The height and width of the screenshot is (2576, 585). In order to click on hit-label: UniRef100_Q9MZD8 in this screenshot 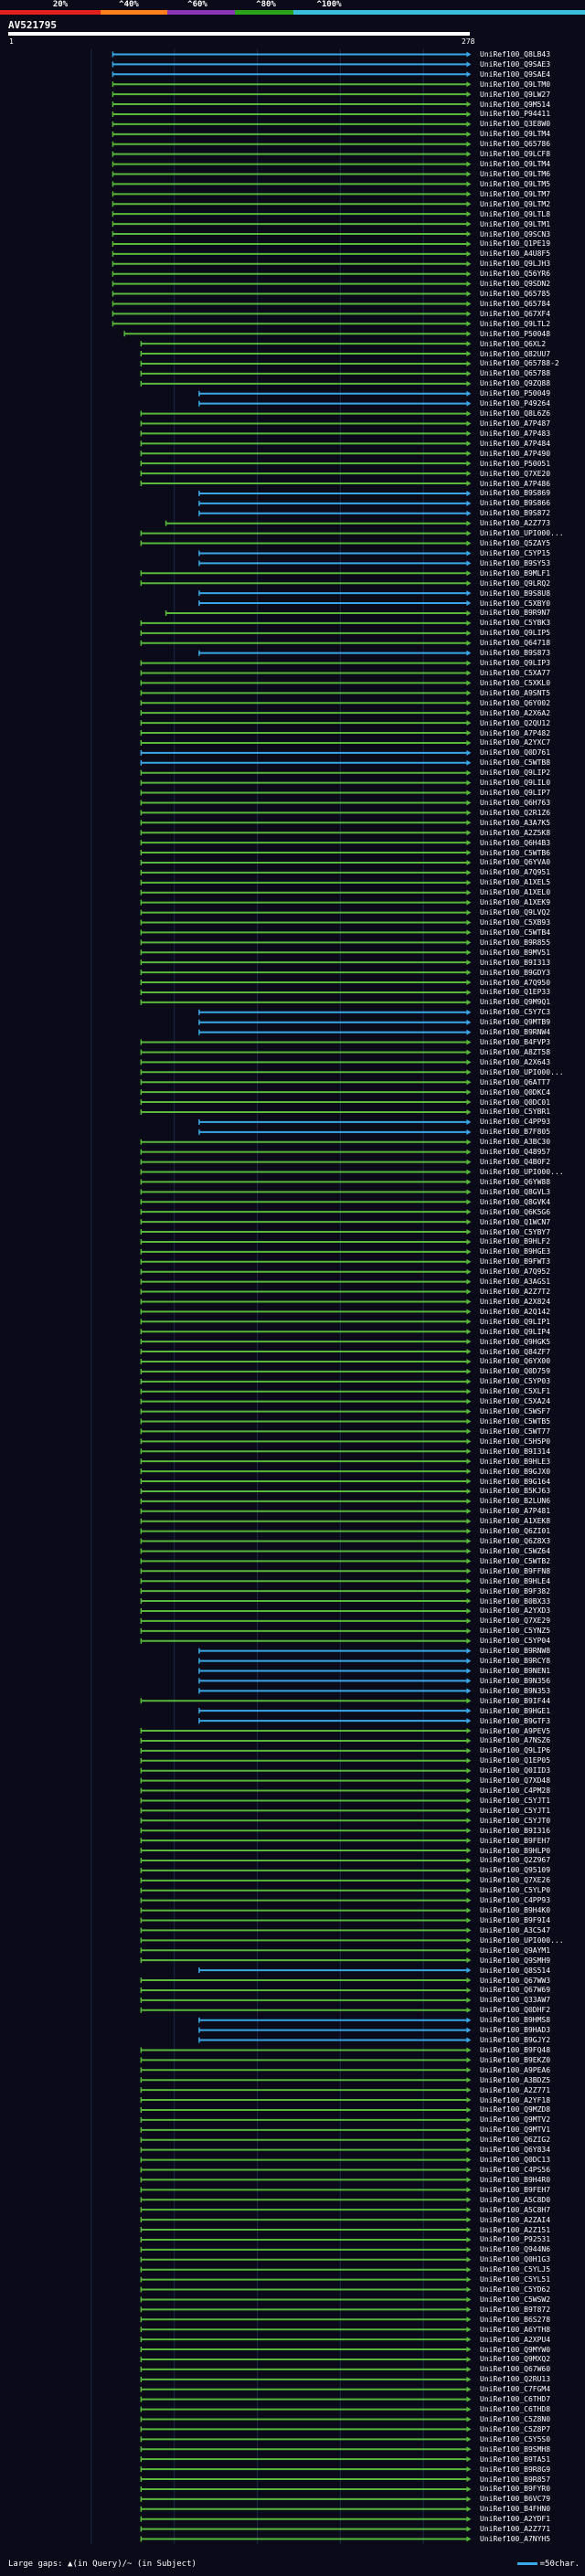, I will do `click(515, 2110)`.